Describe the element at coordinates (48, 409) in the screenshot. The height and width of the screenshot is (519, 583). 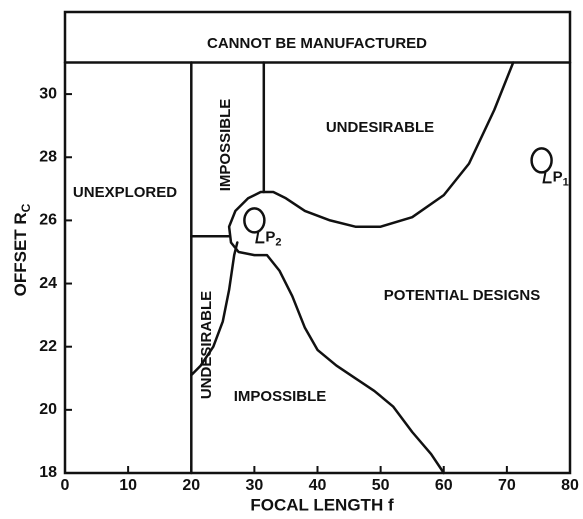
I see `y-tick-label: 20` at that location.